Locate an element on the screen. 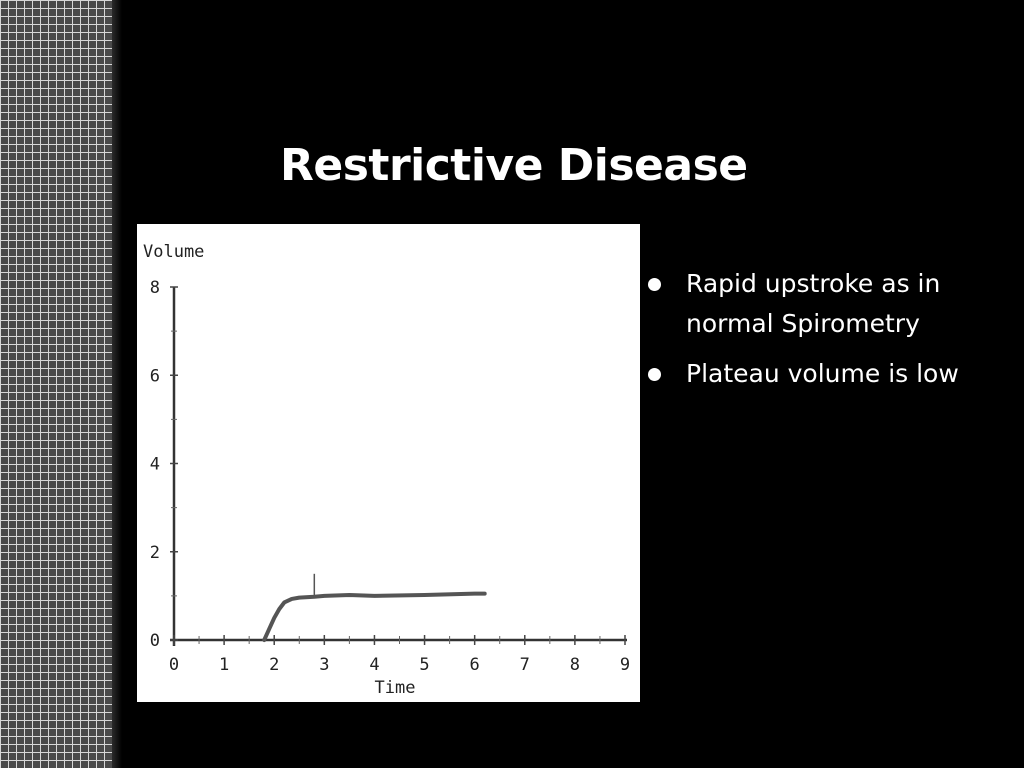 This screenshot has height=768, width=1024. y-tick-label: 8 is located at coordinates (155, 288).